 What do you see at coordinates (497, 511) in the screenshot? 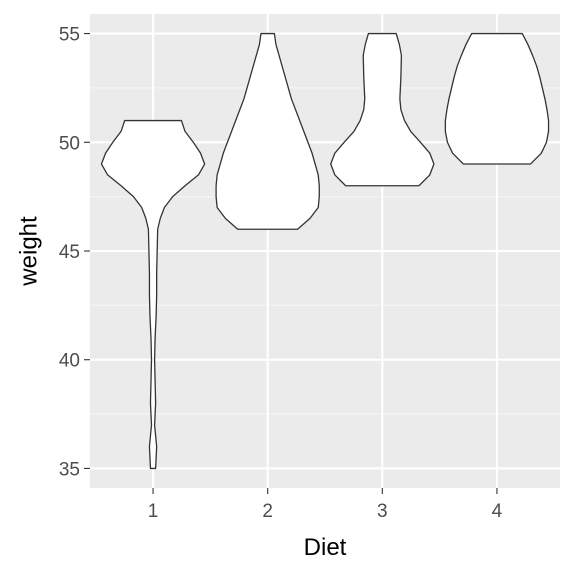
I see `x-tick-label: 4` at bounding box center [497, 511].